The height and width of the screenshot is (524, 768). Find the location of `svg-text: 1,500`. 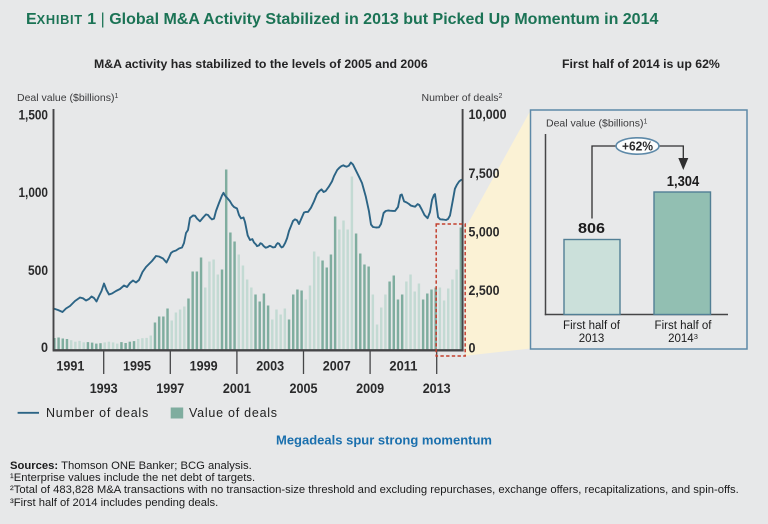

svg-text: 1,500 is located at coordinates (34, 114).